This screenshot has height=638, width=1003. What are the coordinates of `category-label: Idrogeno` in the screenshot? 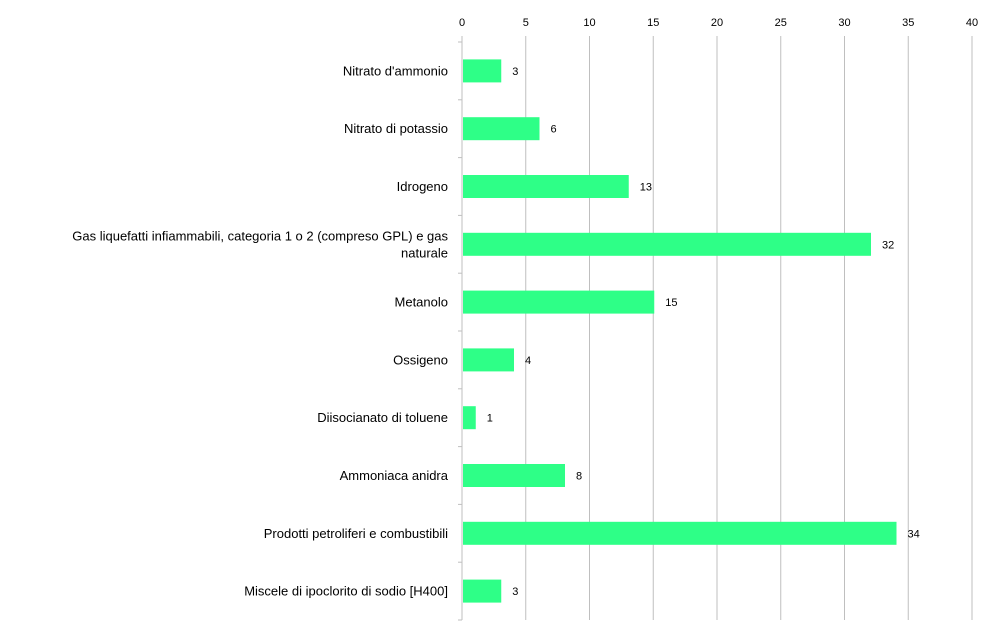 It's located at (422, 186).